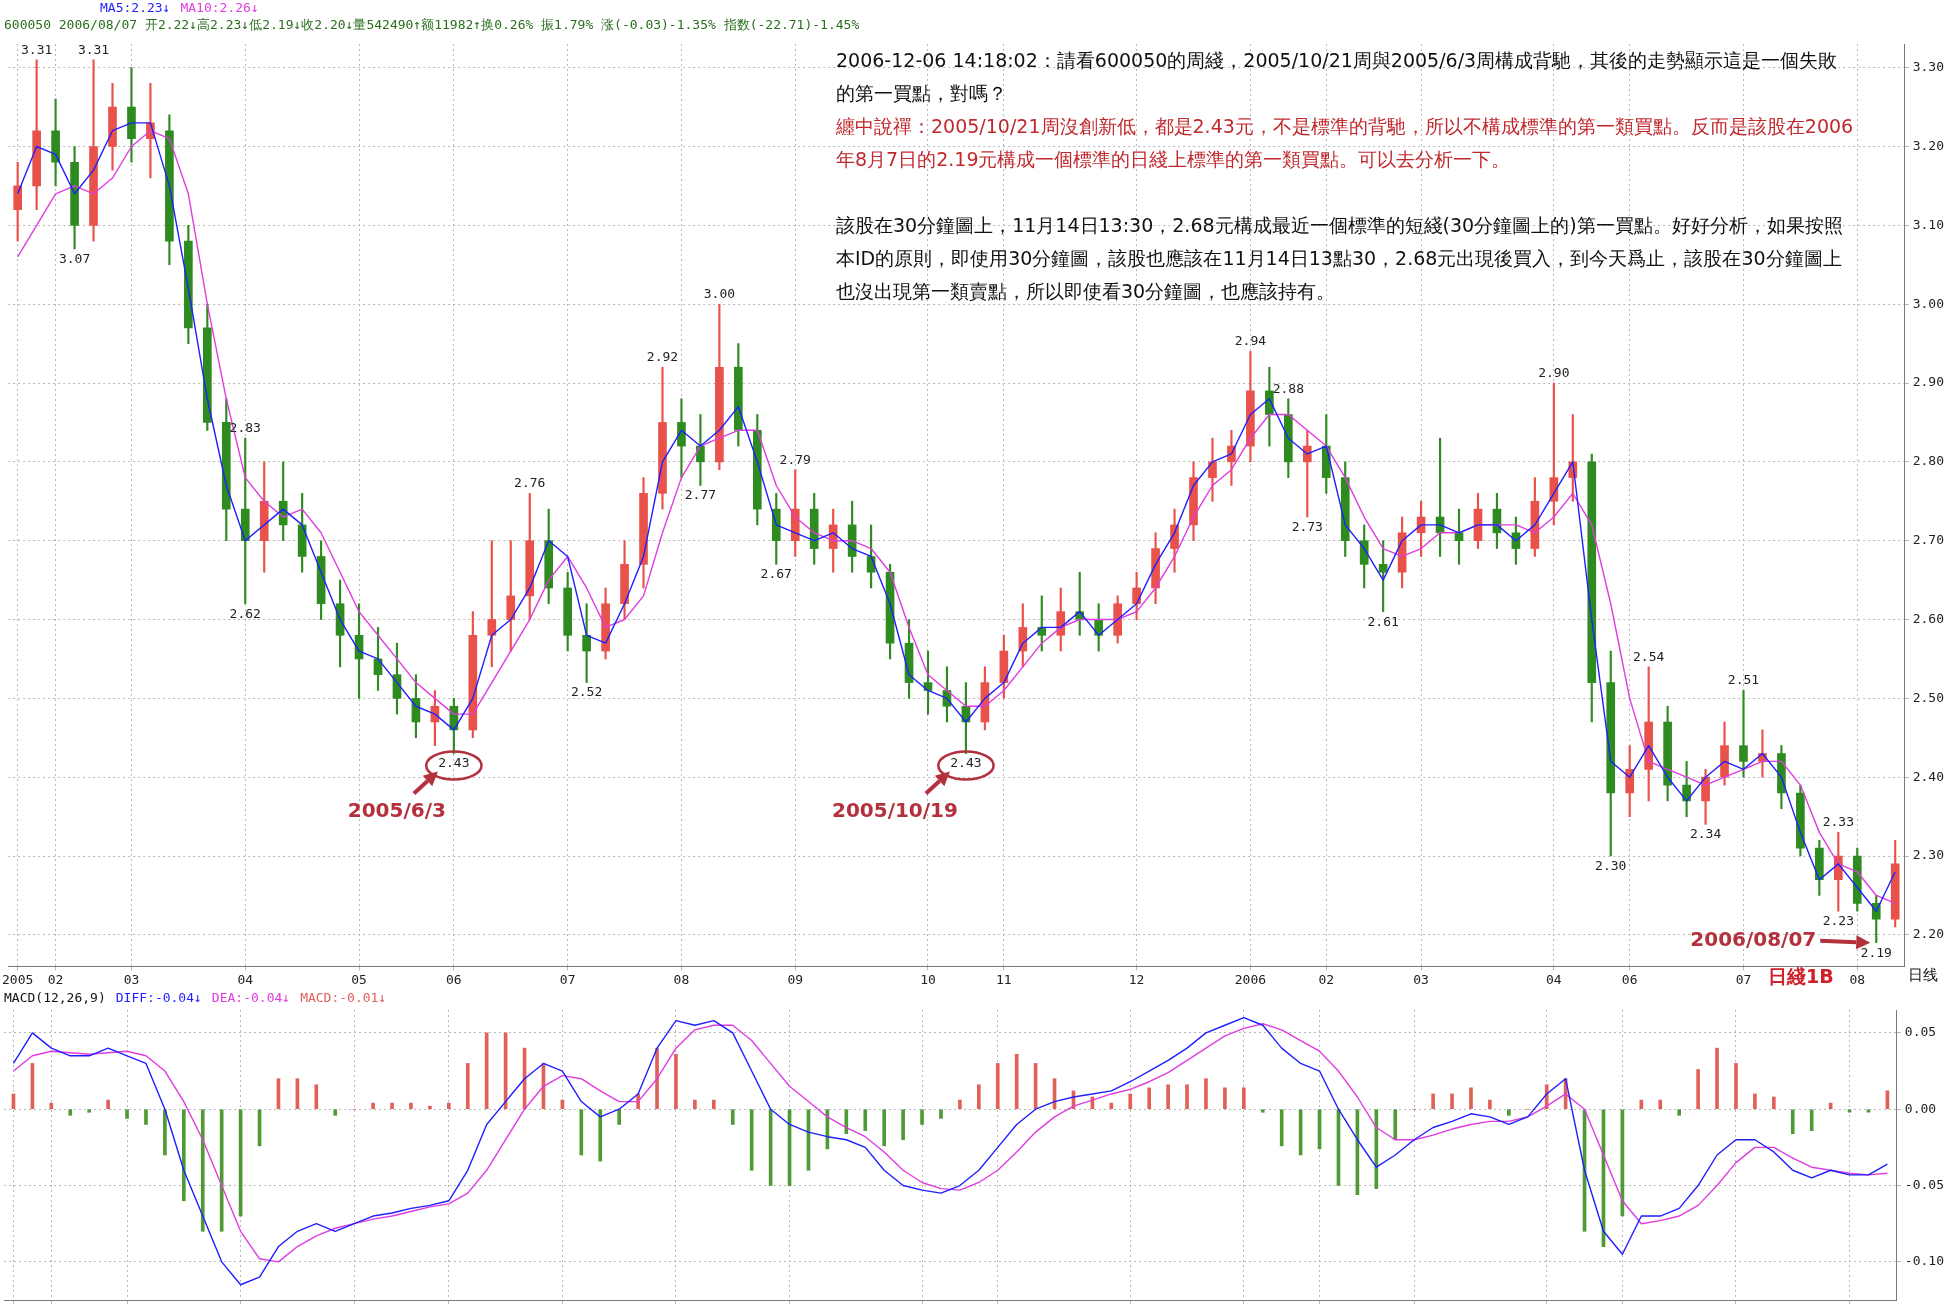 The image size is (1956, 1316). I want to click on annotation: 2006-12-06 14:18:02：請看600050的周綫，2005/10/21周與2005/6/3周構成背馳，其後的走勢顯示這是一個失敗的第一買點，對嗎？, so click(1337, 77).